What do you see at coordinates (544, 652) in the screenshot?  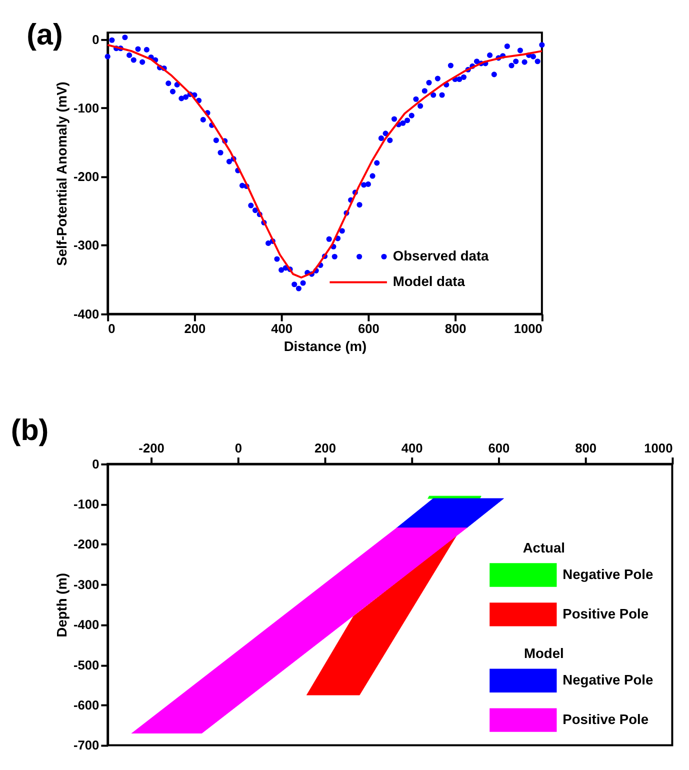 I see `annotation: Model` at bounding box center [544, 652].